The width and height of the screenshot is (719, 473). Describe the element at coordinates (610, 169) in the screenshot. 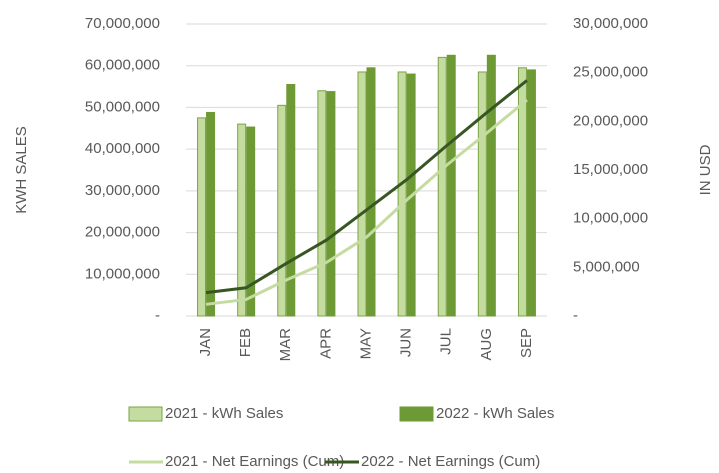

I see `y2-tick-label: 15,000,000` at that location.